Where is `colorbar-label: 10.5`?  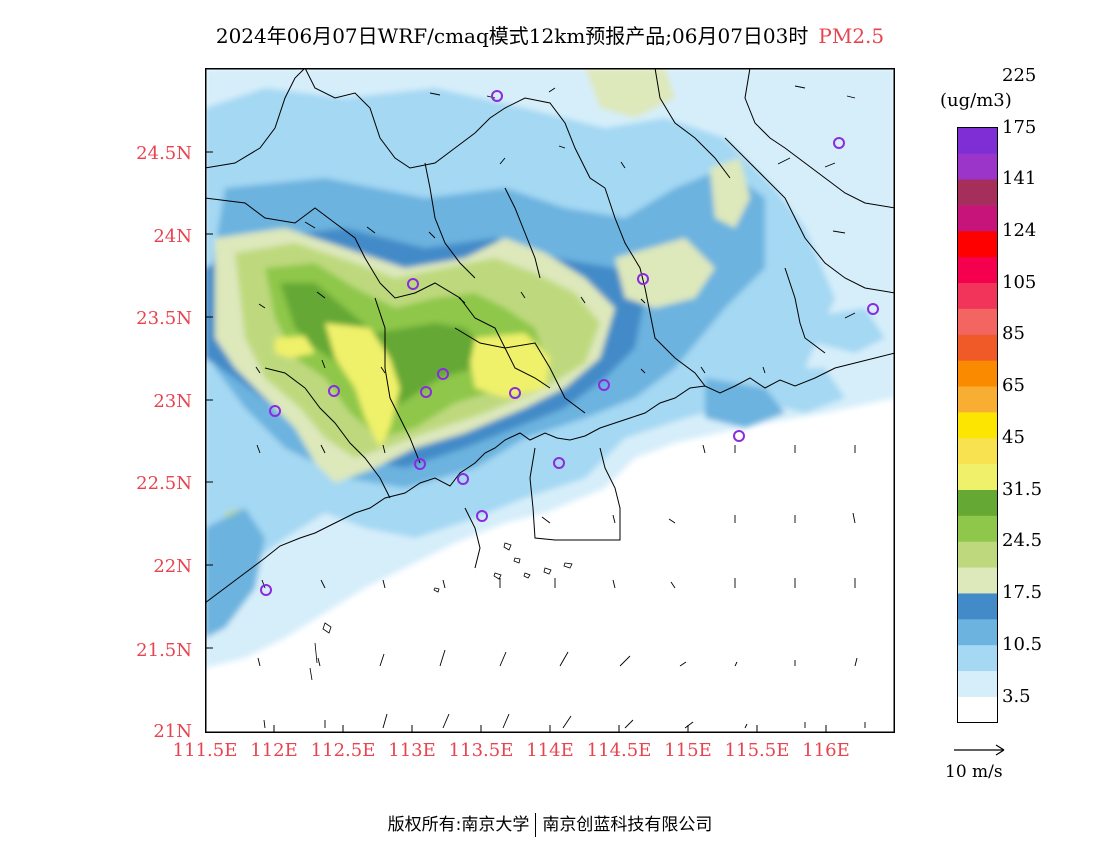
colorbar-label: 10.5 is located at coordinates (1022, 644).